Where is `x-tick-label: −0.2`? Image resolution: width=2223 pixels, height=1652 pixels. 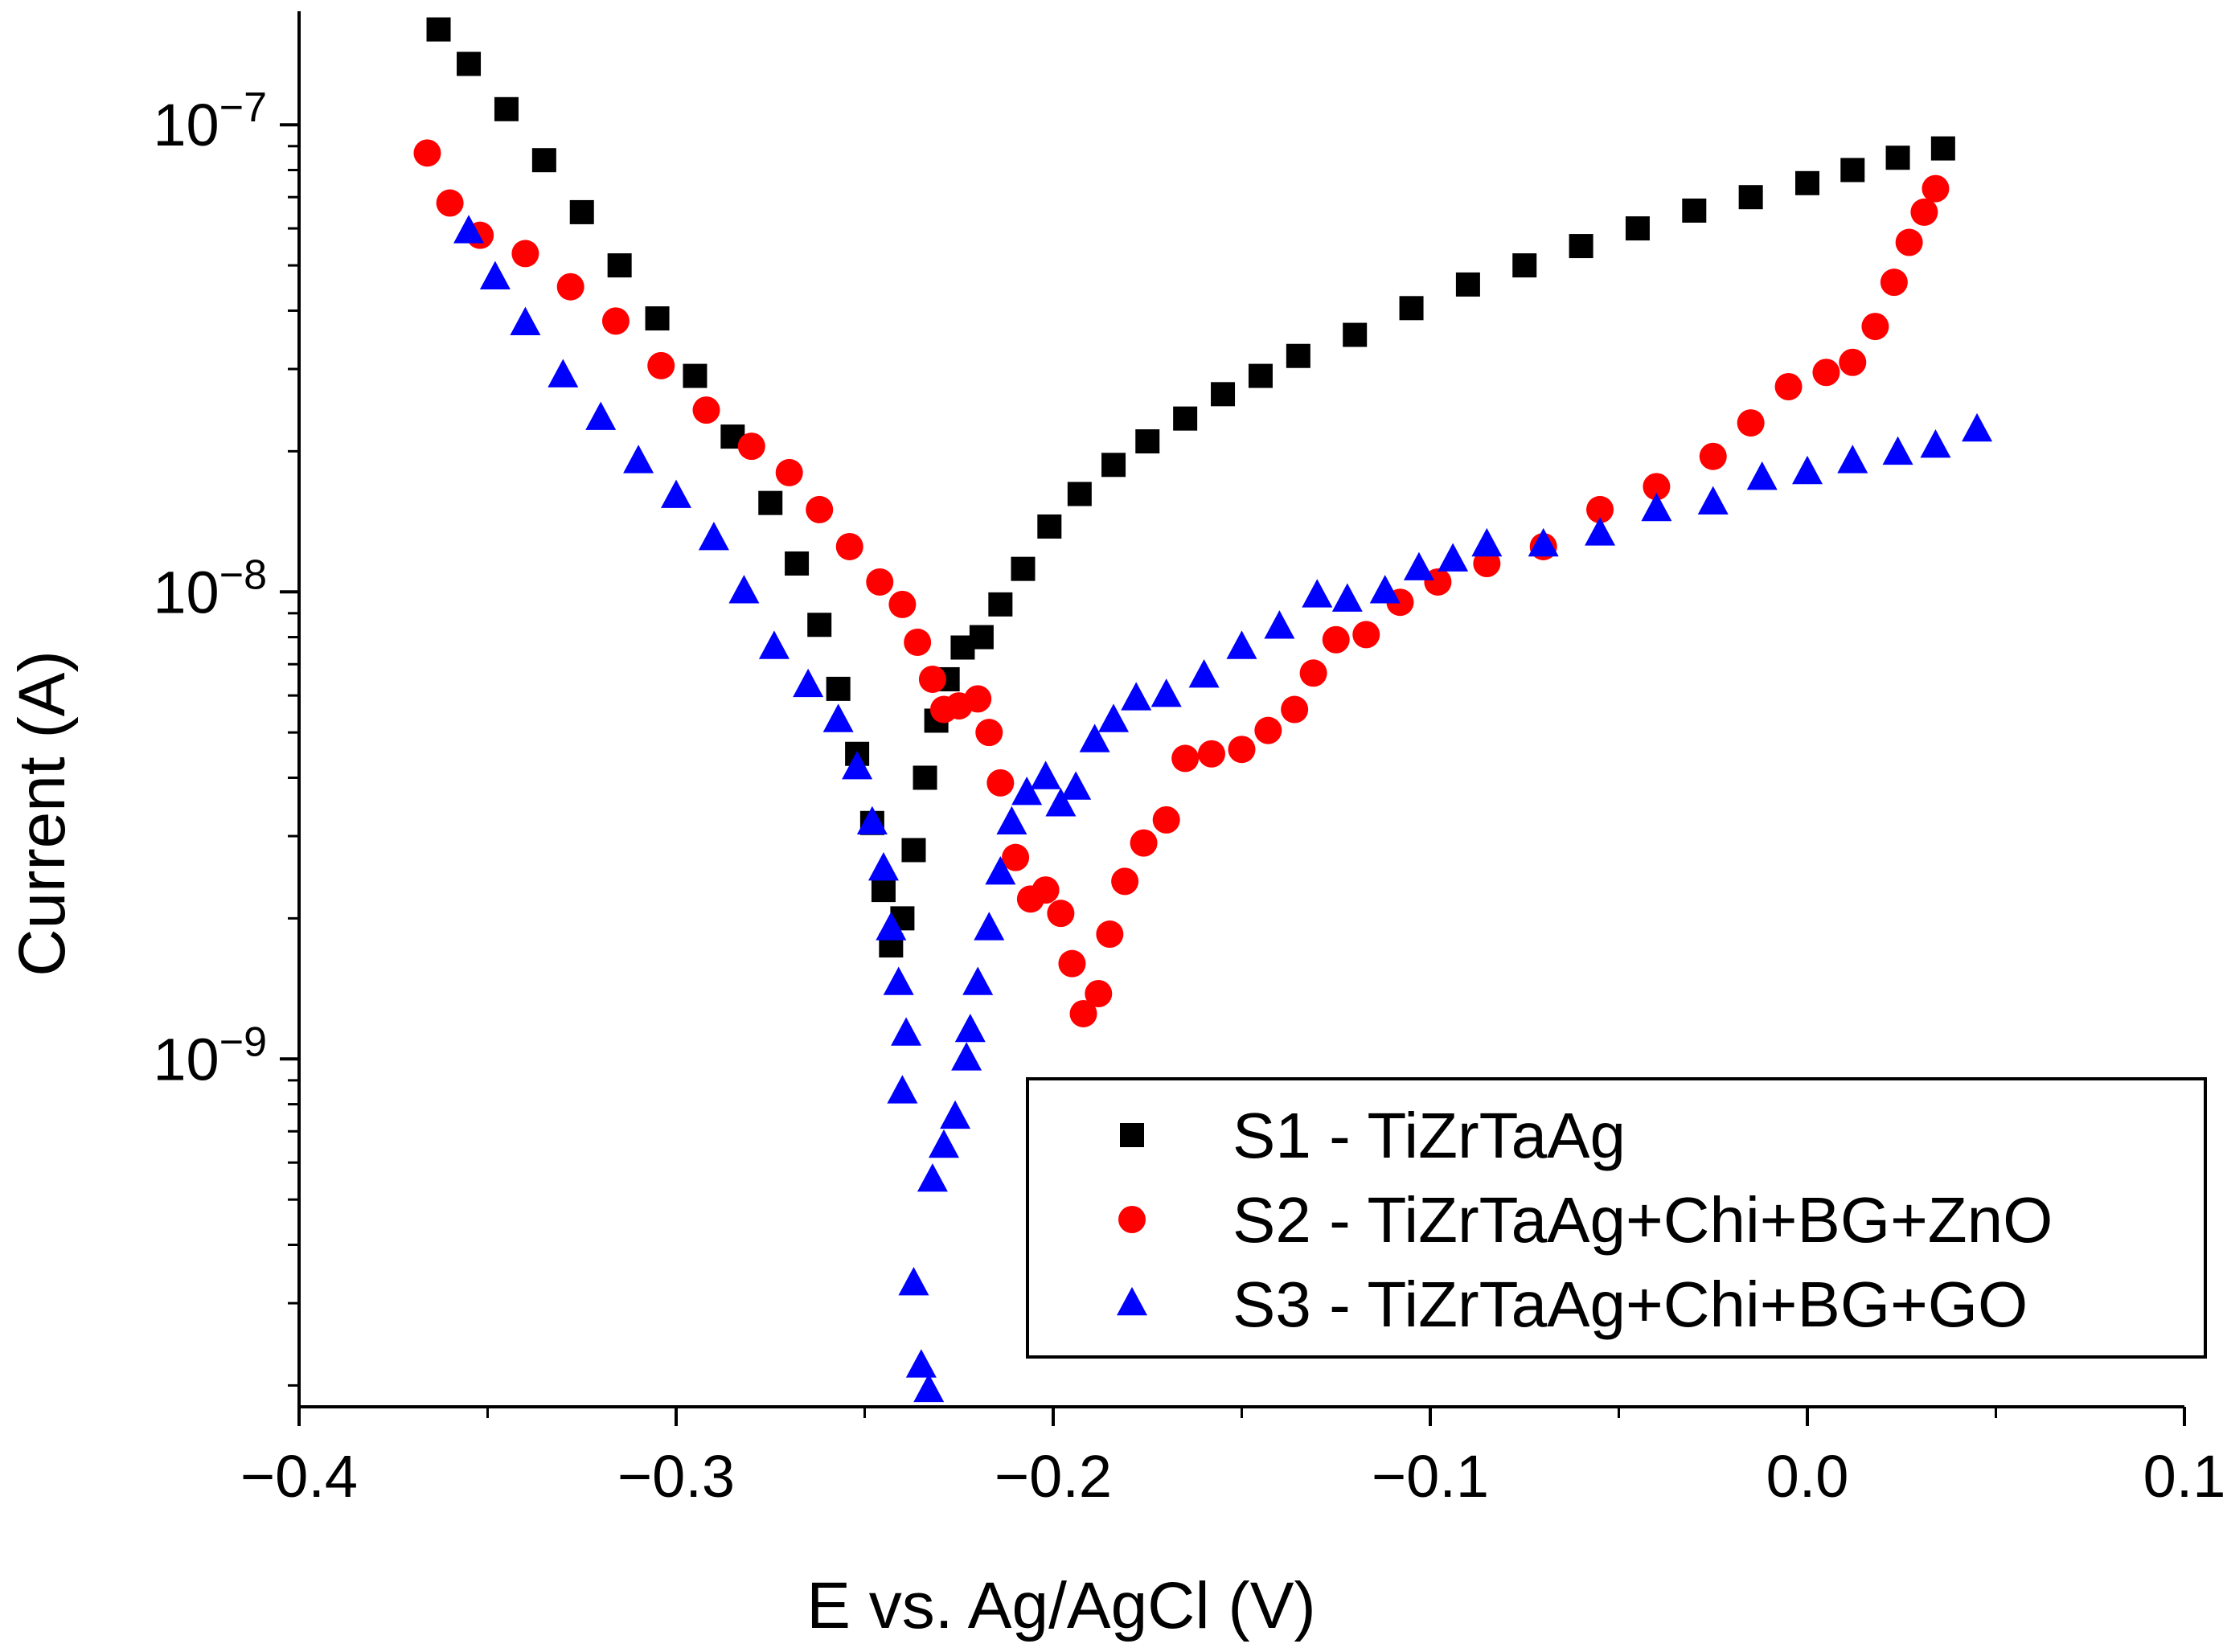 x-tick-label: −0.2 is located at coordinates (1053, 1476).